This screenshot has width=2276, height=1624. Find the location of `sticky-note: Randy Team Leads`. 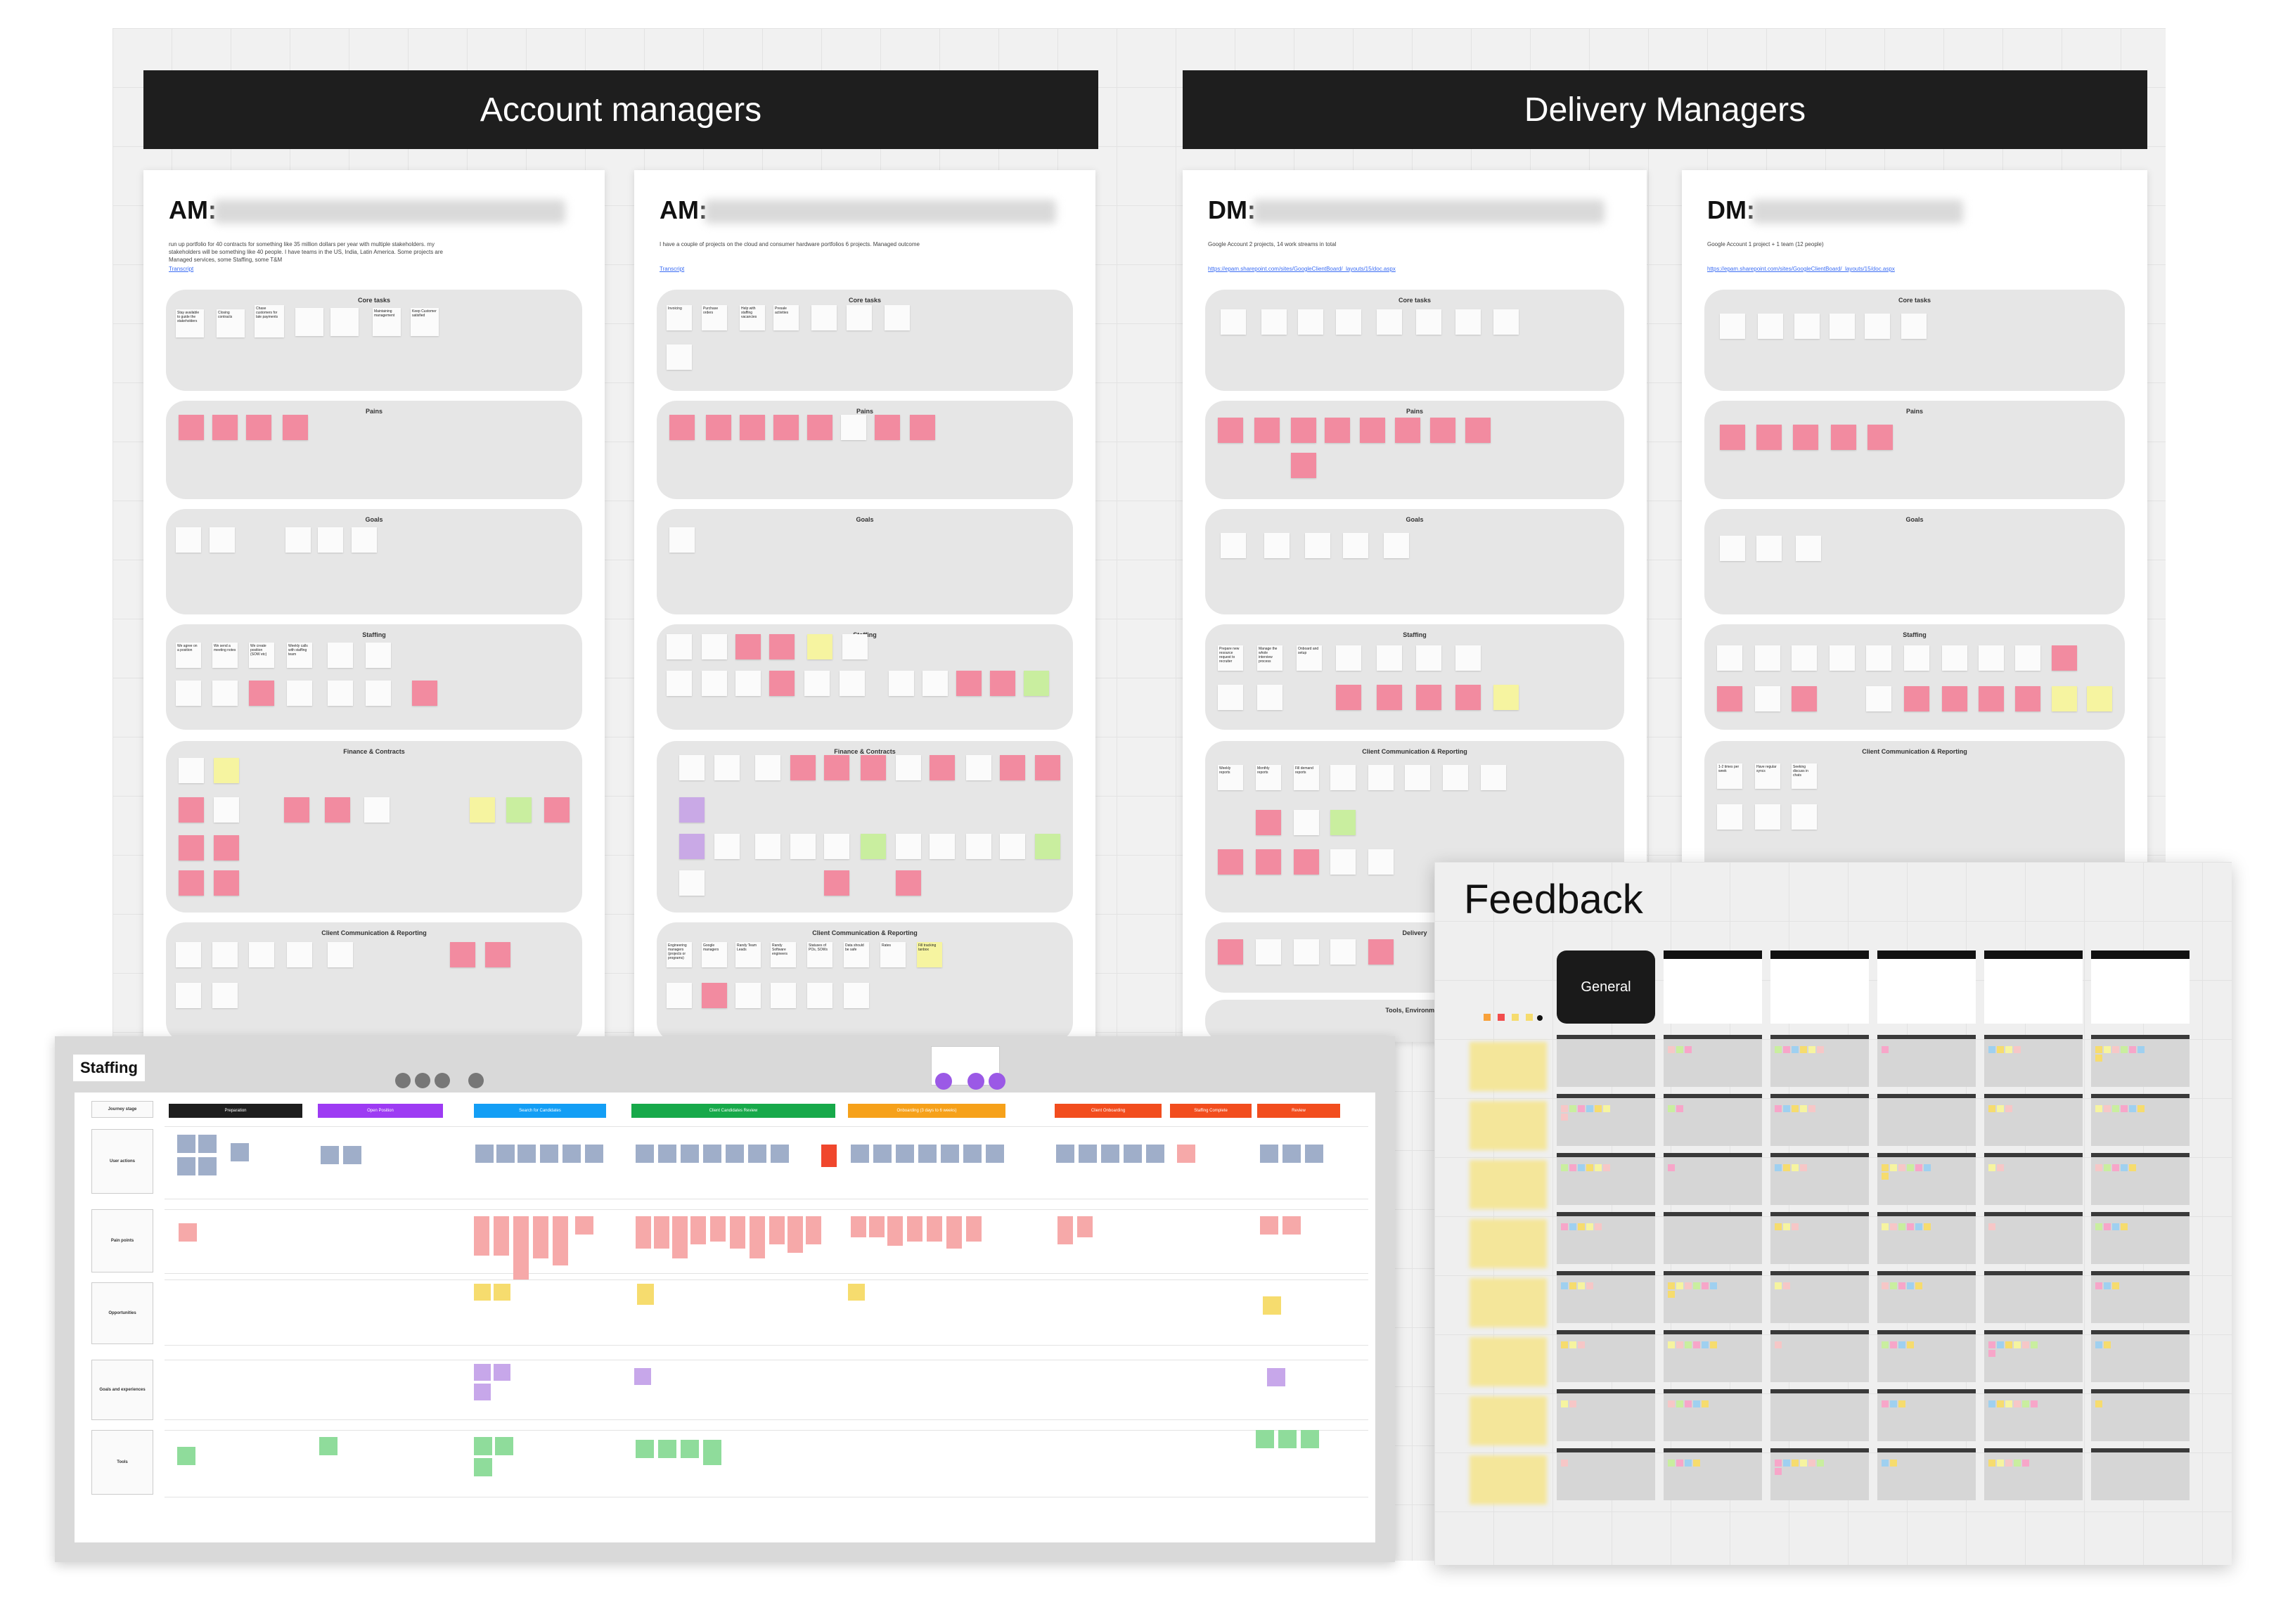

sticky-note: Randy Team Leads is located at coordinates (748, 954).